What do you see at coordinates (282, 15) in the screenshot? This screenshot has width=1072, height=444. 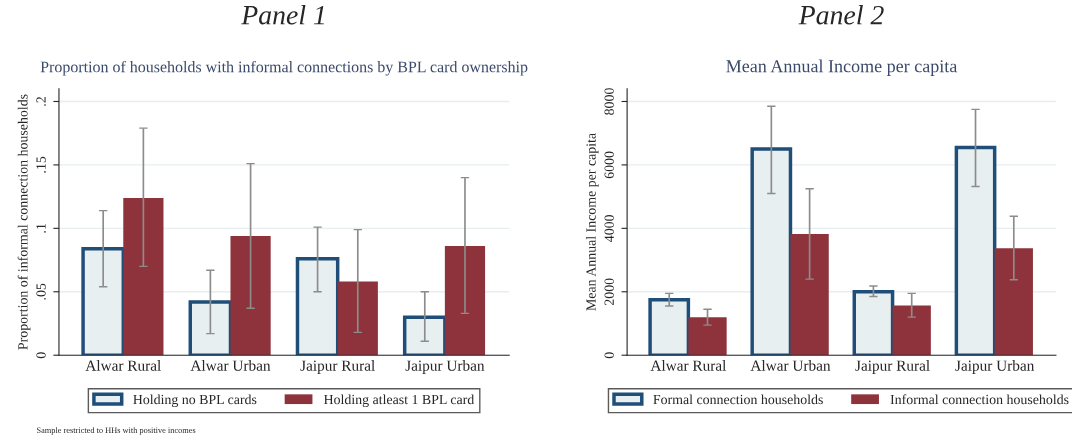 I see `text: Panel 1` at bounding box center [282, 15].